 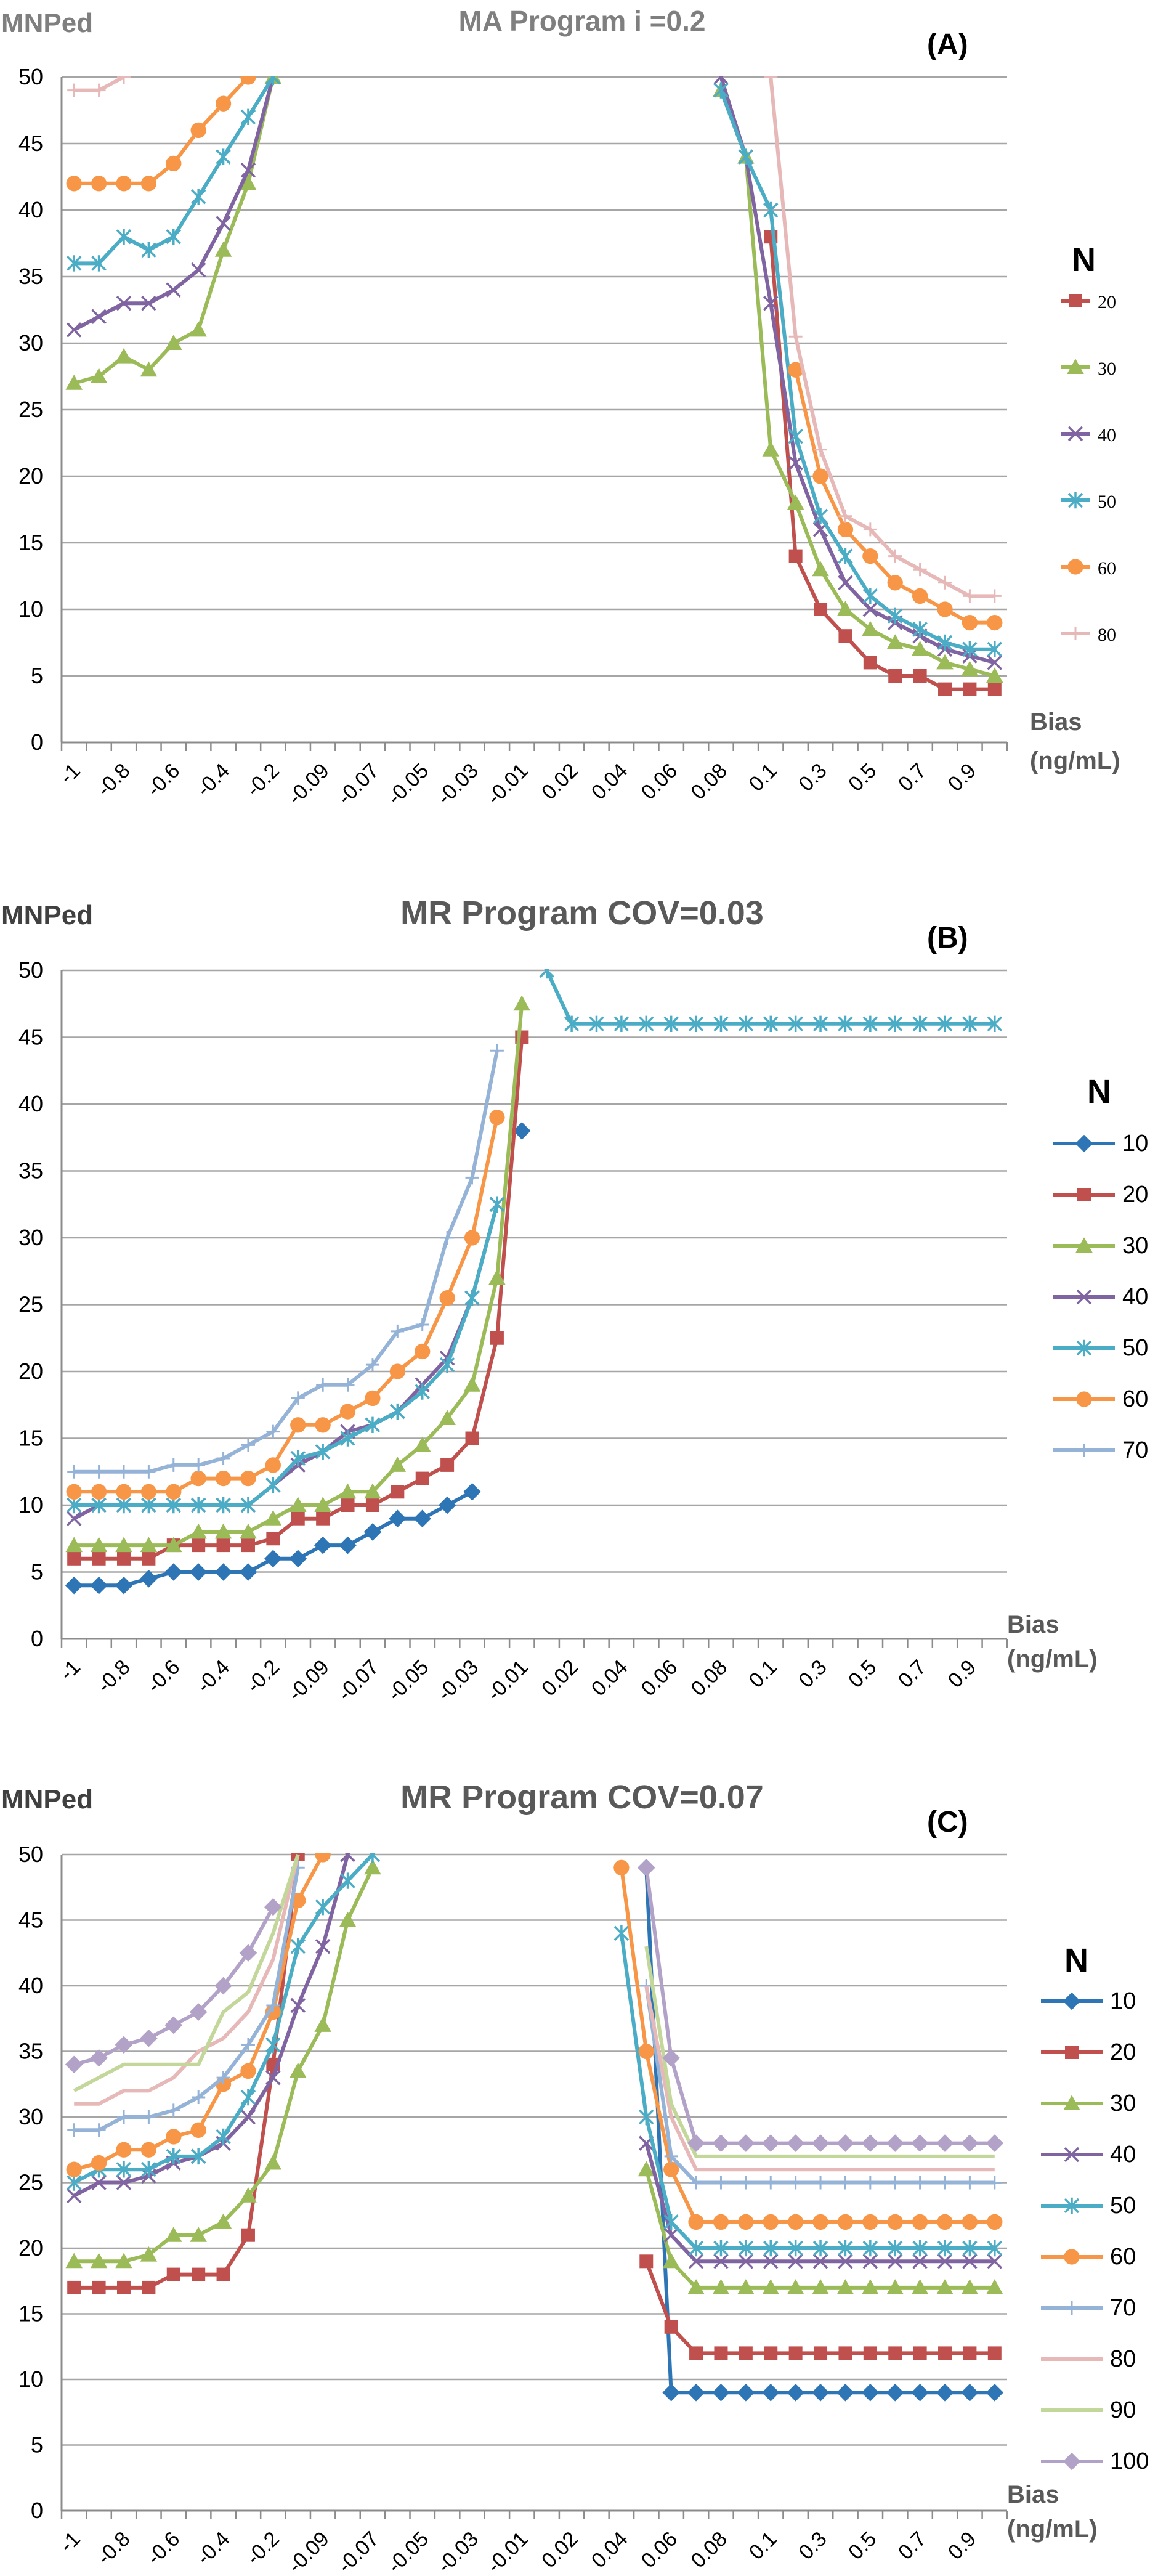 What do you see at coordinates (1123, 2410) in the screenshot?
I see `legend-label: 90` at bounding box center [1123, 2410].